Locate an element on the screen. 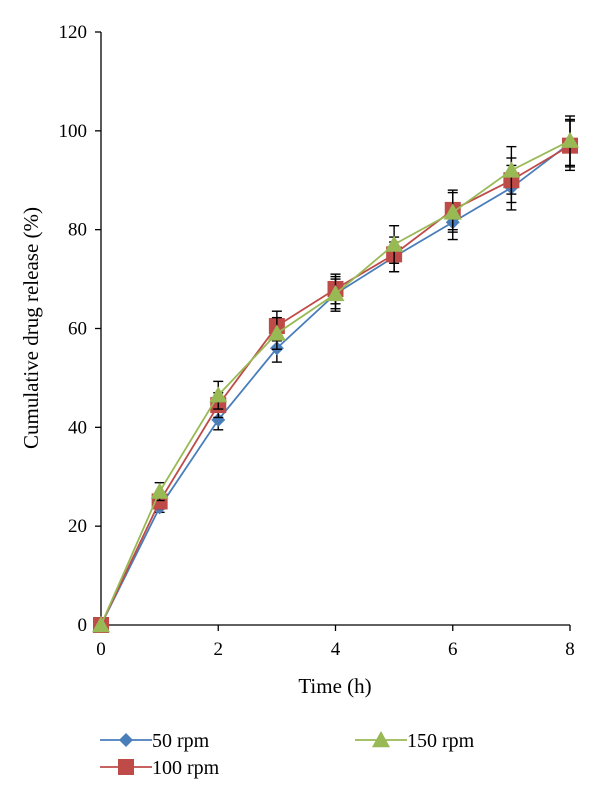  y-ticks: 0 20 40 60 80 100 120 is located at coordinates (80, 329).